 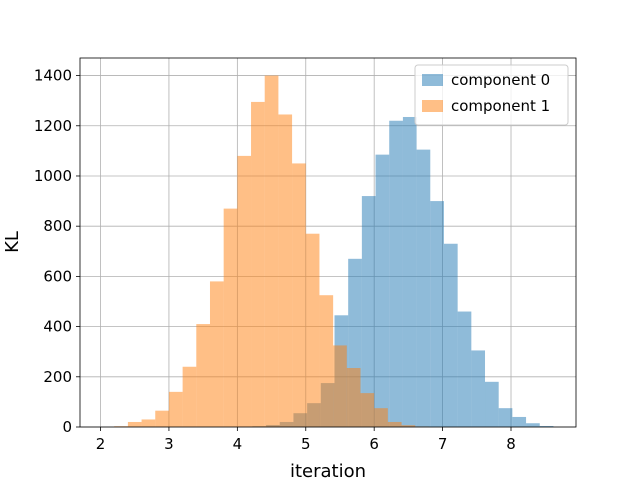 I want to click on x-axis-label: iteration, so click(x=328, y=470).